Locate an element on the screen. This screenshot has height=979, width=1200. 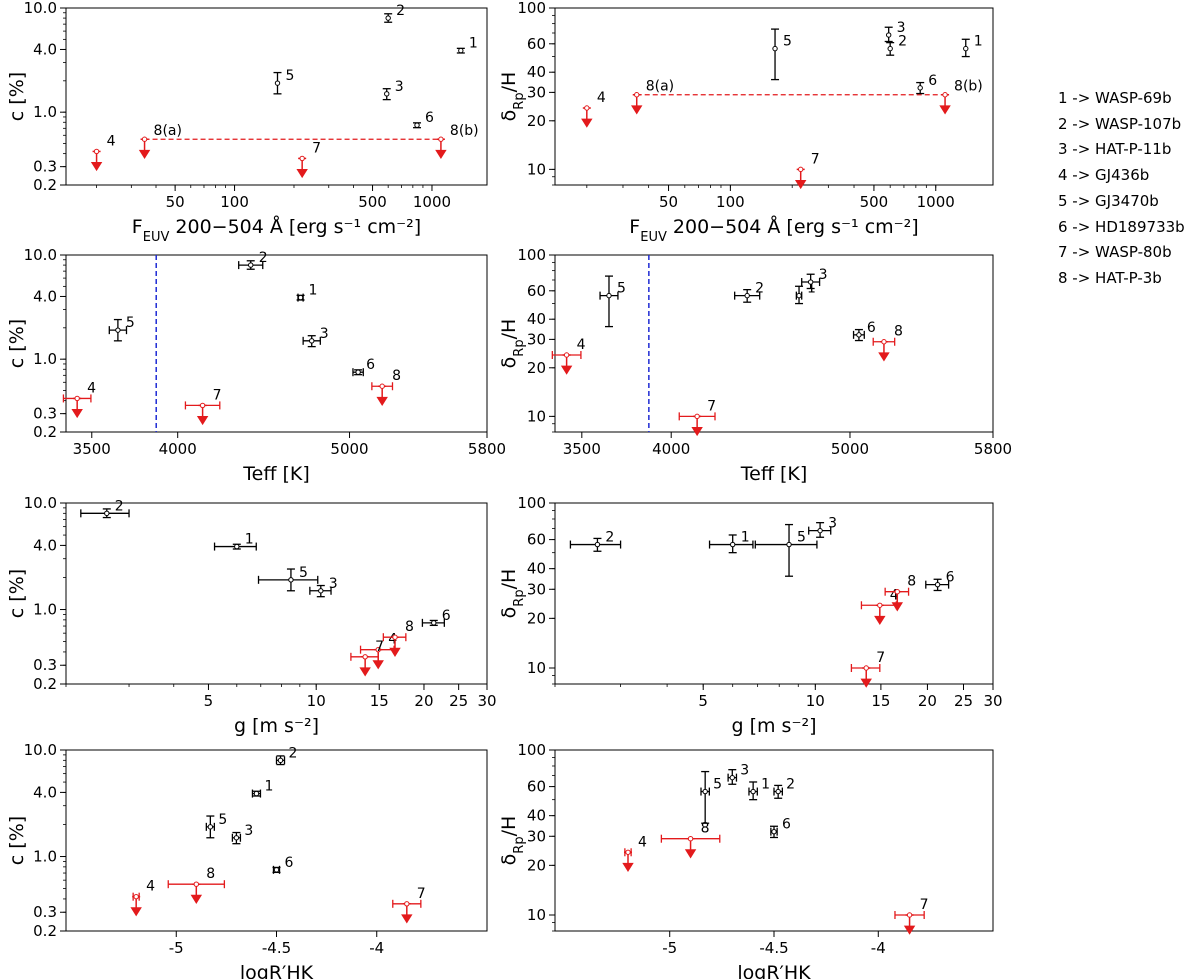
x-tick-label: 5 is located at coordinates (703, 701).